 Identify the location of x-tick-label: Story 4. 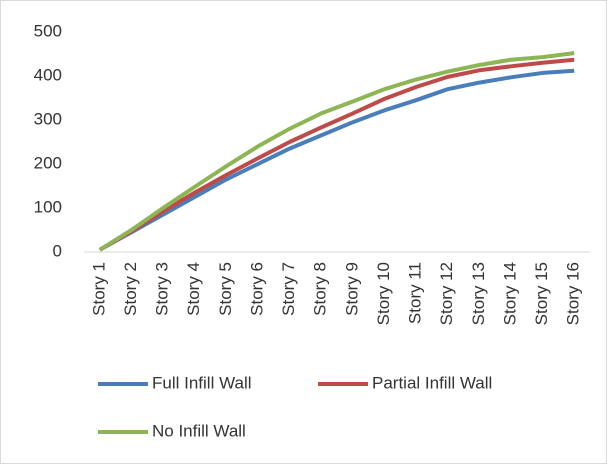
(193, 289).